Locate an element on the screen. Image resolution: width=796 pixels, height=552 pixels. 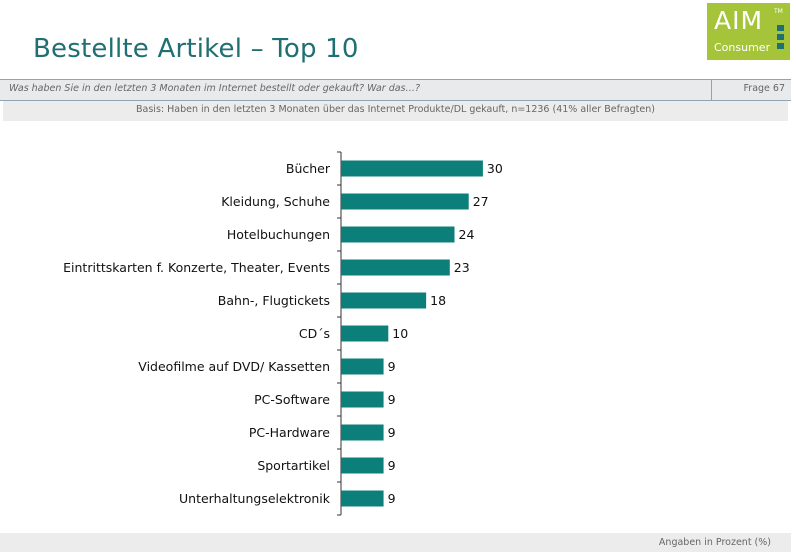
category-label: Bücher is located at coordinates (308, 168).